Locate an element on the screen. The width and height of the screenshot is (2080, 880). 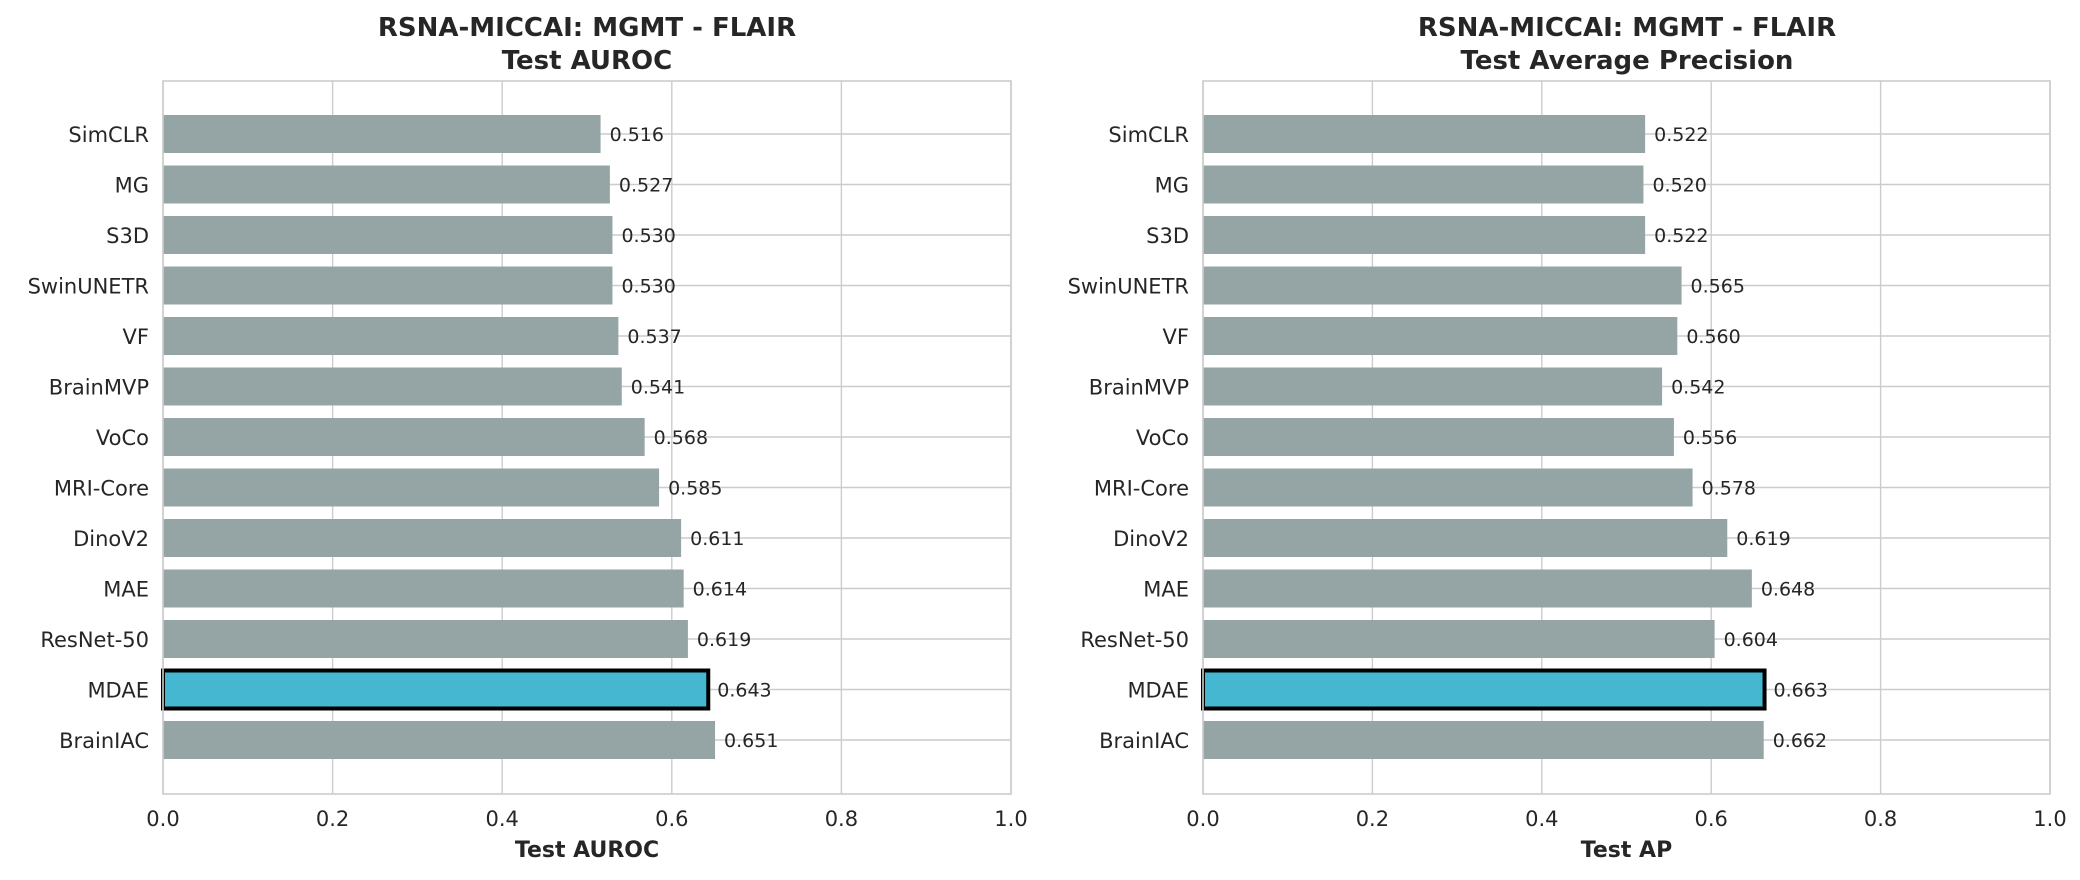
value-label: 0.611 is located at coordinates (717, 539).